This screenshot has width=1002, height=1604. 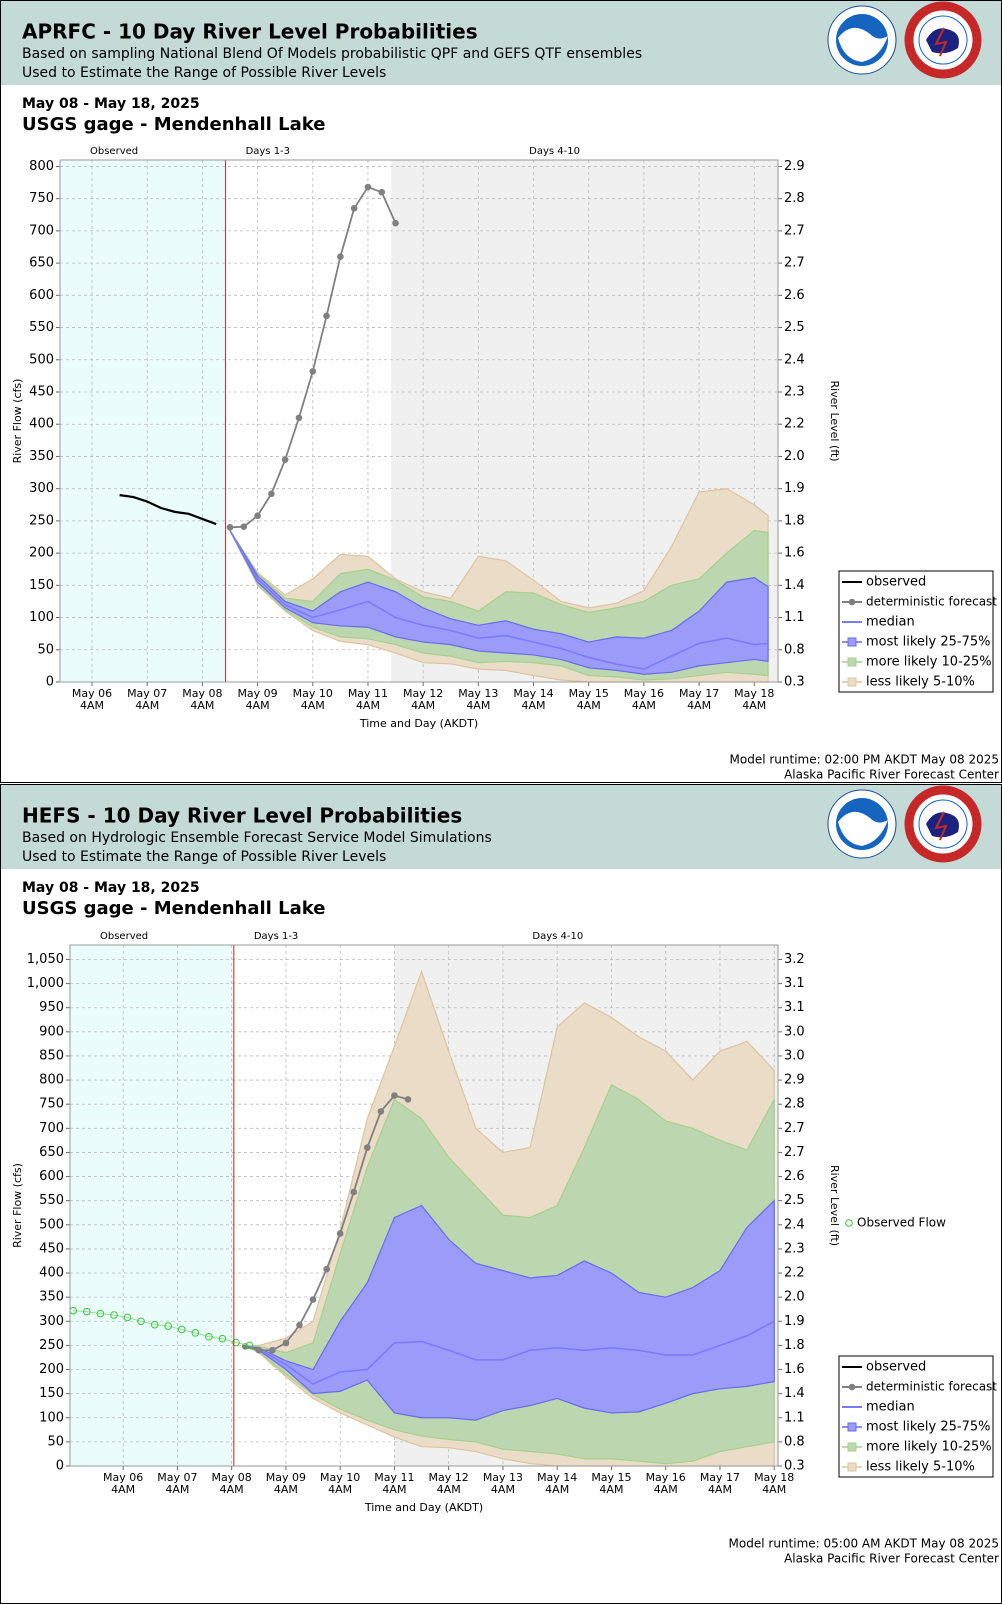 What do you see at coordinates (794, 959) in the screenshot?
I see `y2-tick-label: 3.2` at bounding box center [794, 959].